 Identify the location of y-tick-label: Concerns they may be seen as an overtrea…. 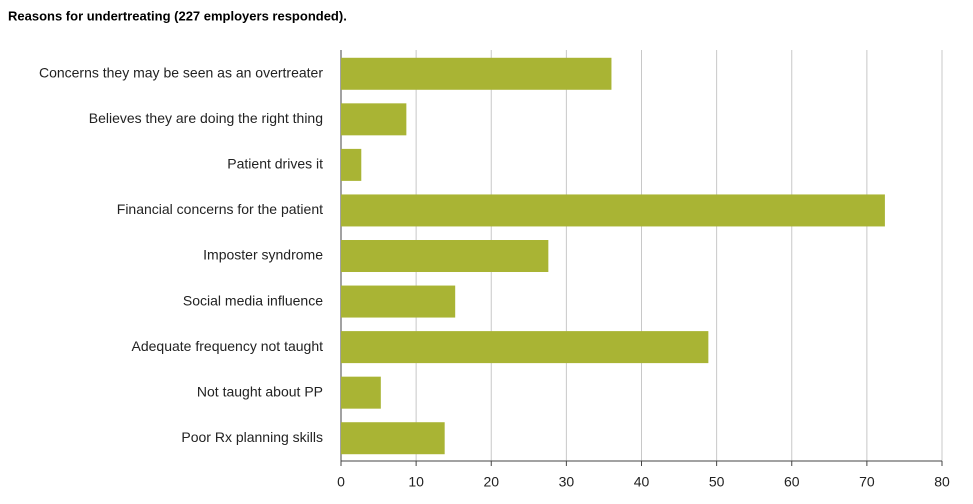
(181, 72).